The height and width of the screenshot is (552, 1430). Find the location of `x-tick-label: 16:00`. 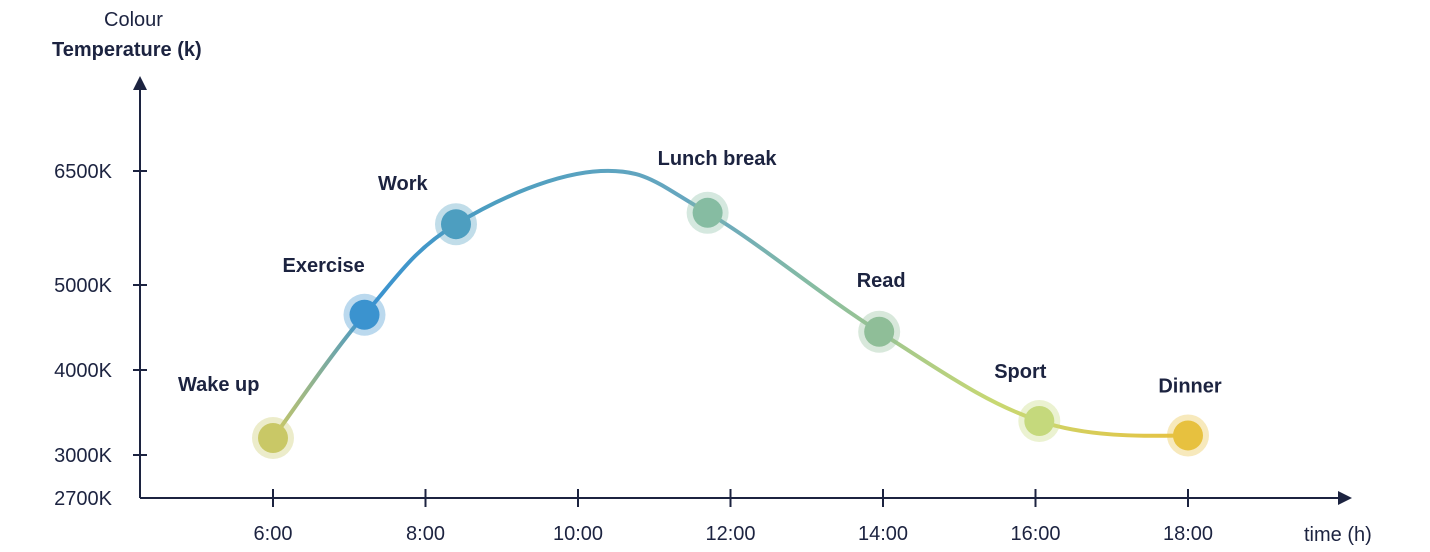

x-tick-label: 16:00 is located at coordinates (1035, 534).